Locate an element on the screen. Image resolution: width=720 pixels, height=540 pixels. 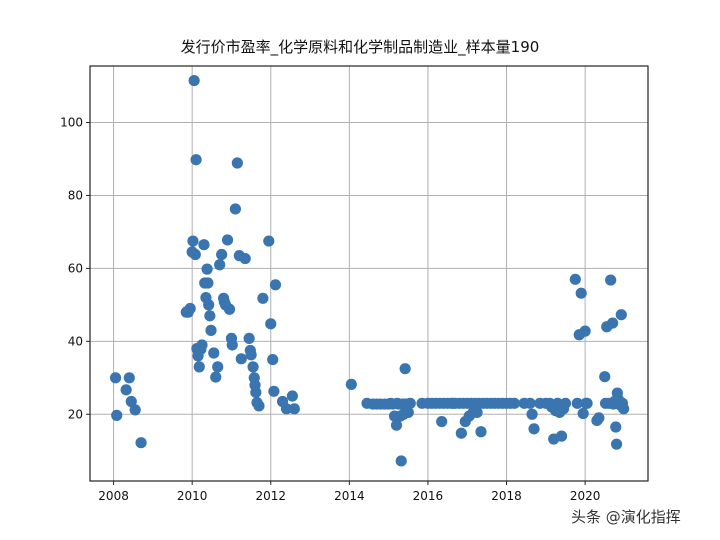
y-tick-label: 100 is located at coordinates (71, 123).